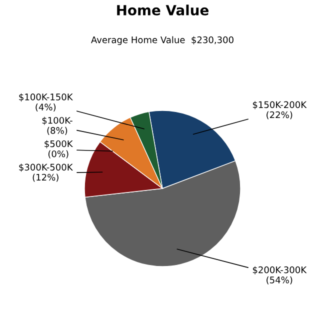 This screenshot has height=325, width=325. I want to click on data-label: (4%), so click(46, 108).